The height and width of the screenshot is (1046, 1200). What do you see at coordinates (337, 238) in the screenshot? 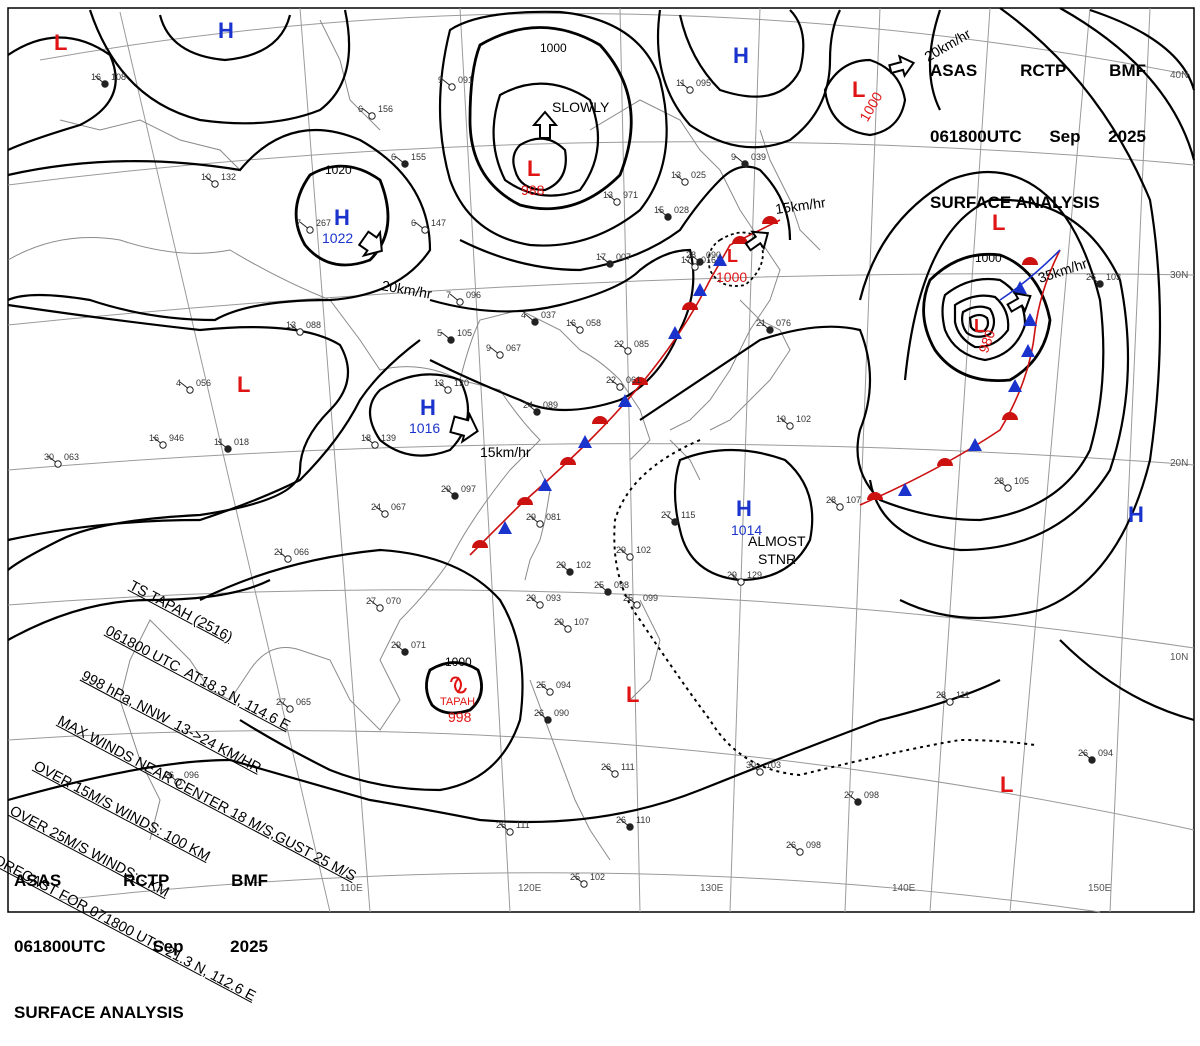
I see `pressure-1022: 1022` at bounding box center [337, 238].